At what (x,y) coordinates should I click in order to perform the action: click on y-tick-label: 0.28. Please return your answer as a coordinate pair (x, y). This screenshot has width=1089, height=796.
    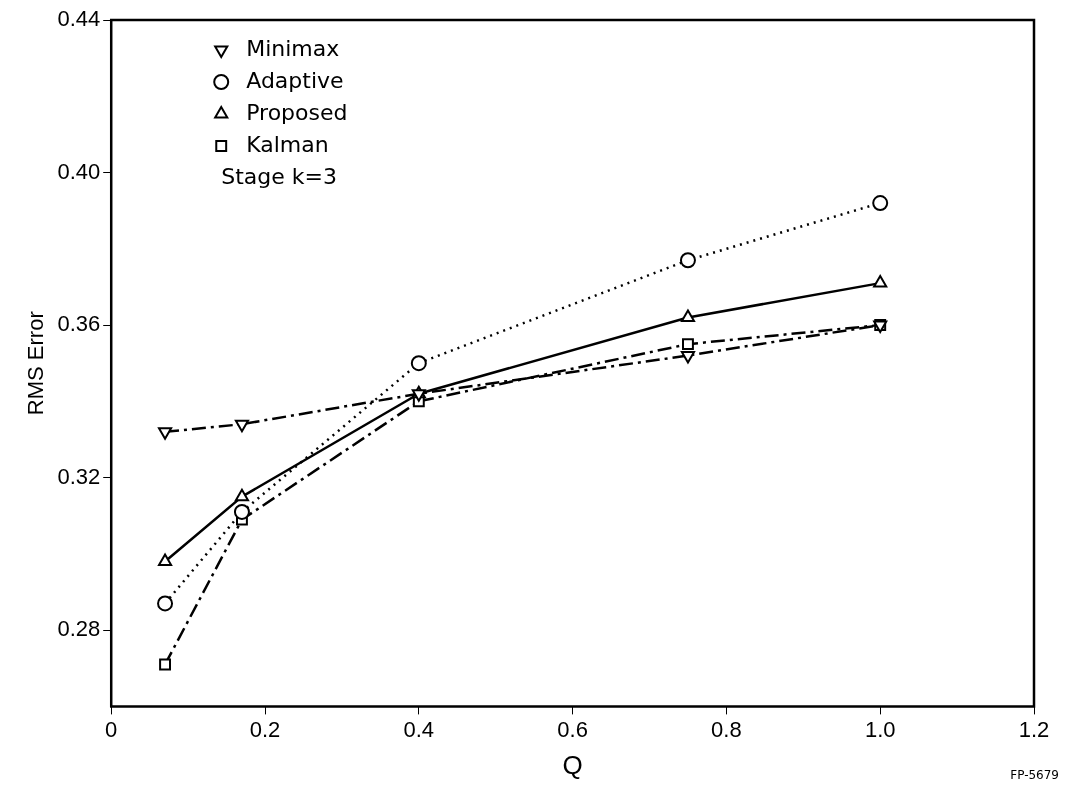
    Looking at the image, I should click on (79, 629).